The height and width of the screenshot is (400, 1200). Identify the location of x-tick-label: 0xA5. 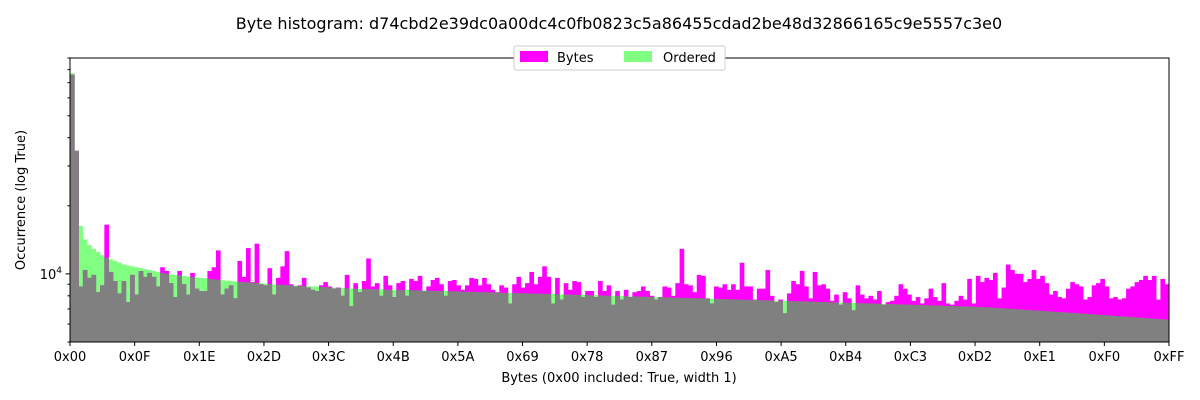
(781, 357).